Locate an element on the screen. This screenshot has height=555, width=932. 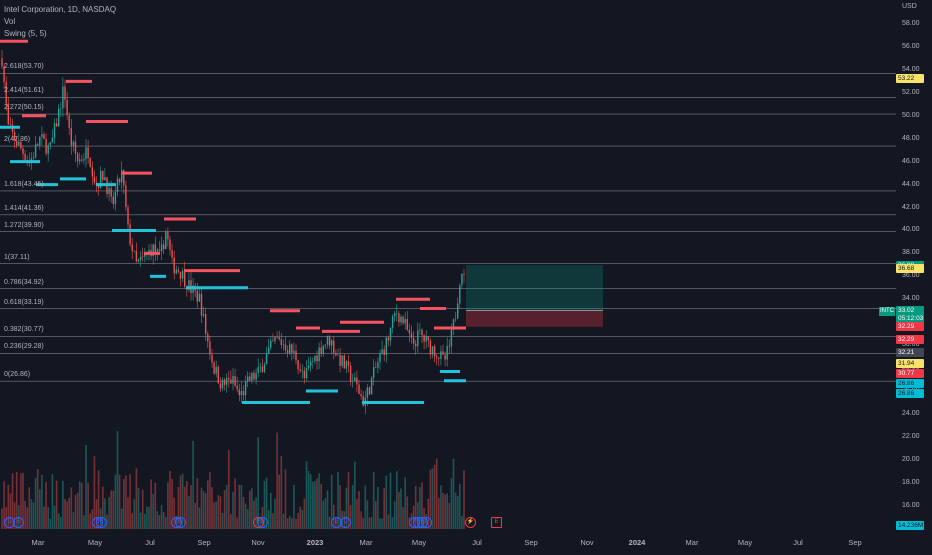
price-axis-tag: 53.22 is located at coordinates (910, 79).